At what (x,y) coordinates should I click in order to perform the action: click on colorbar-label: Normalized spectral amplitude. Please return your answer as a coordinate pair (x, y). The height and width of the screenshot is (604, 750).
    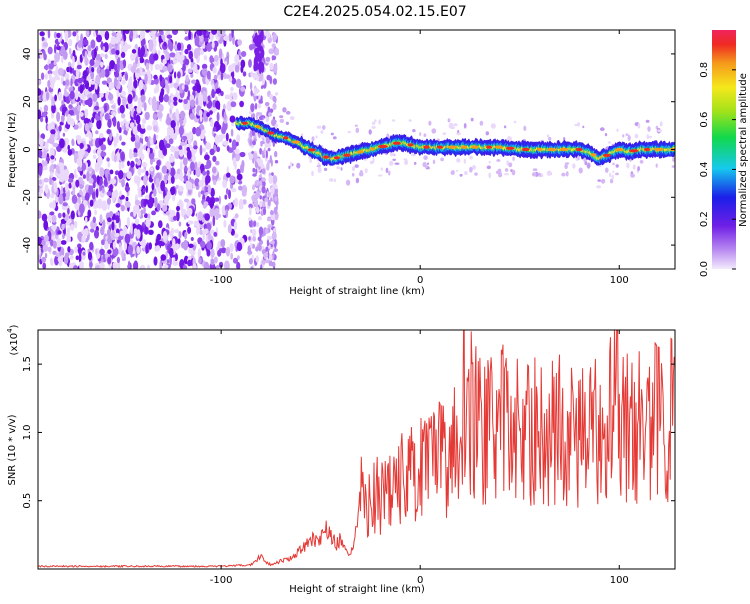
    Looking at the image, I should click on (743, 150).